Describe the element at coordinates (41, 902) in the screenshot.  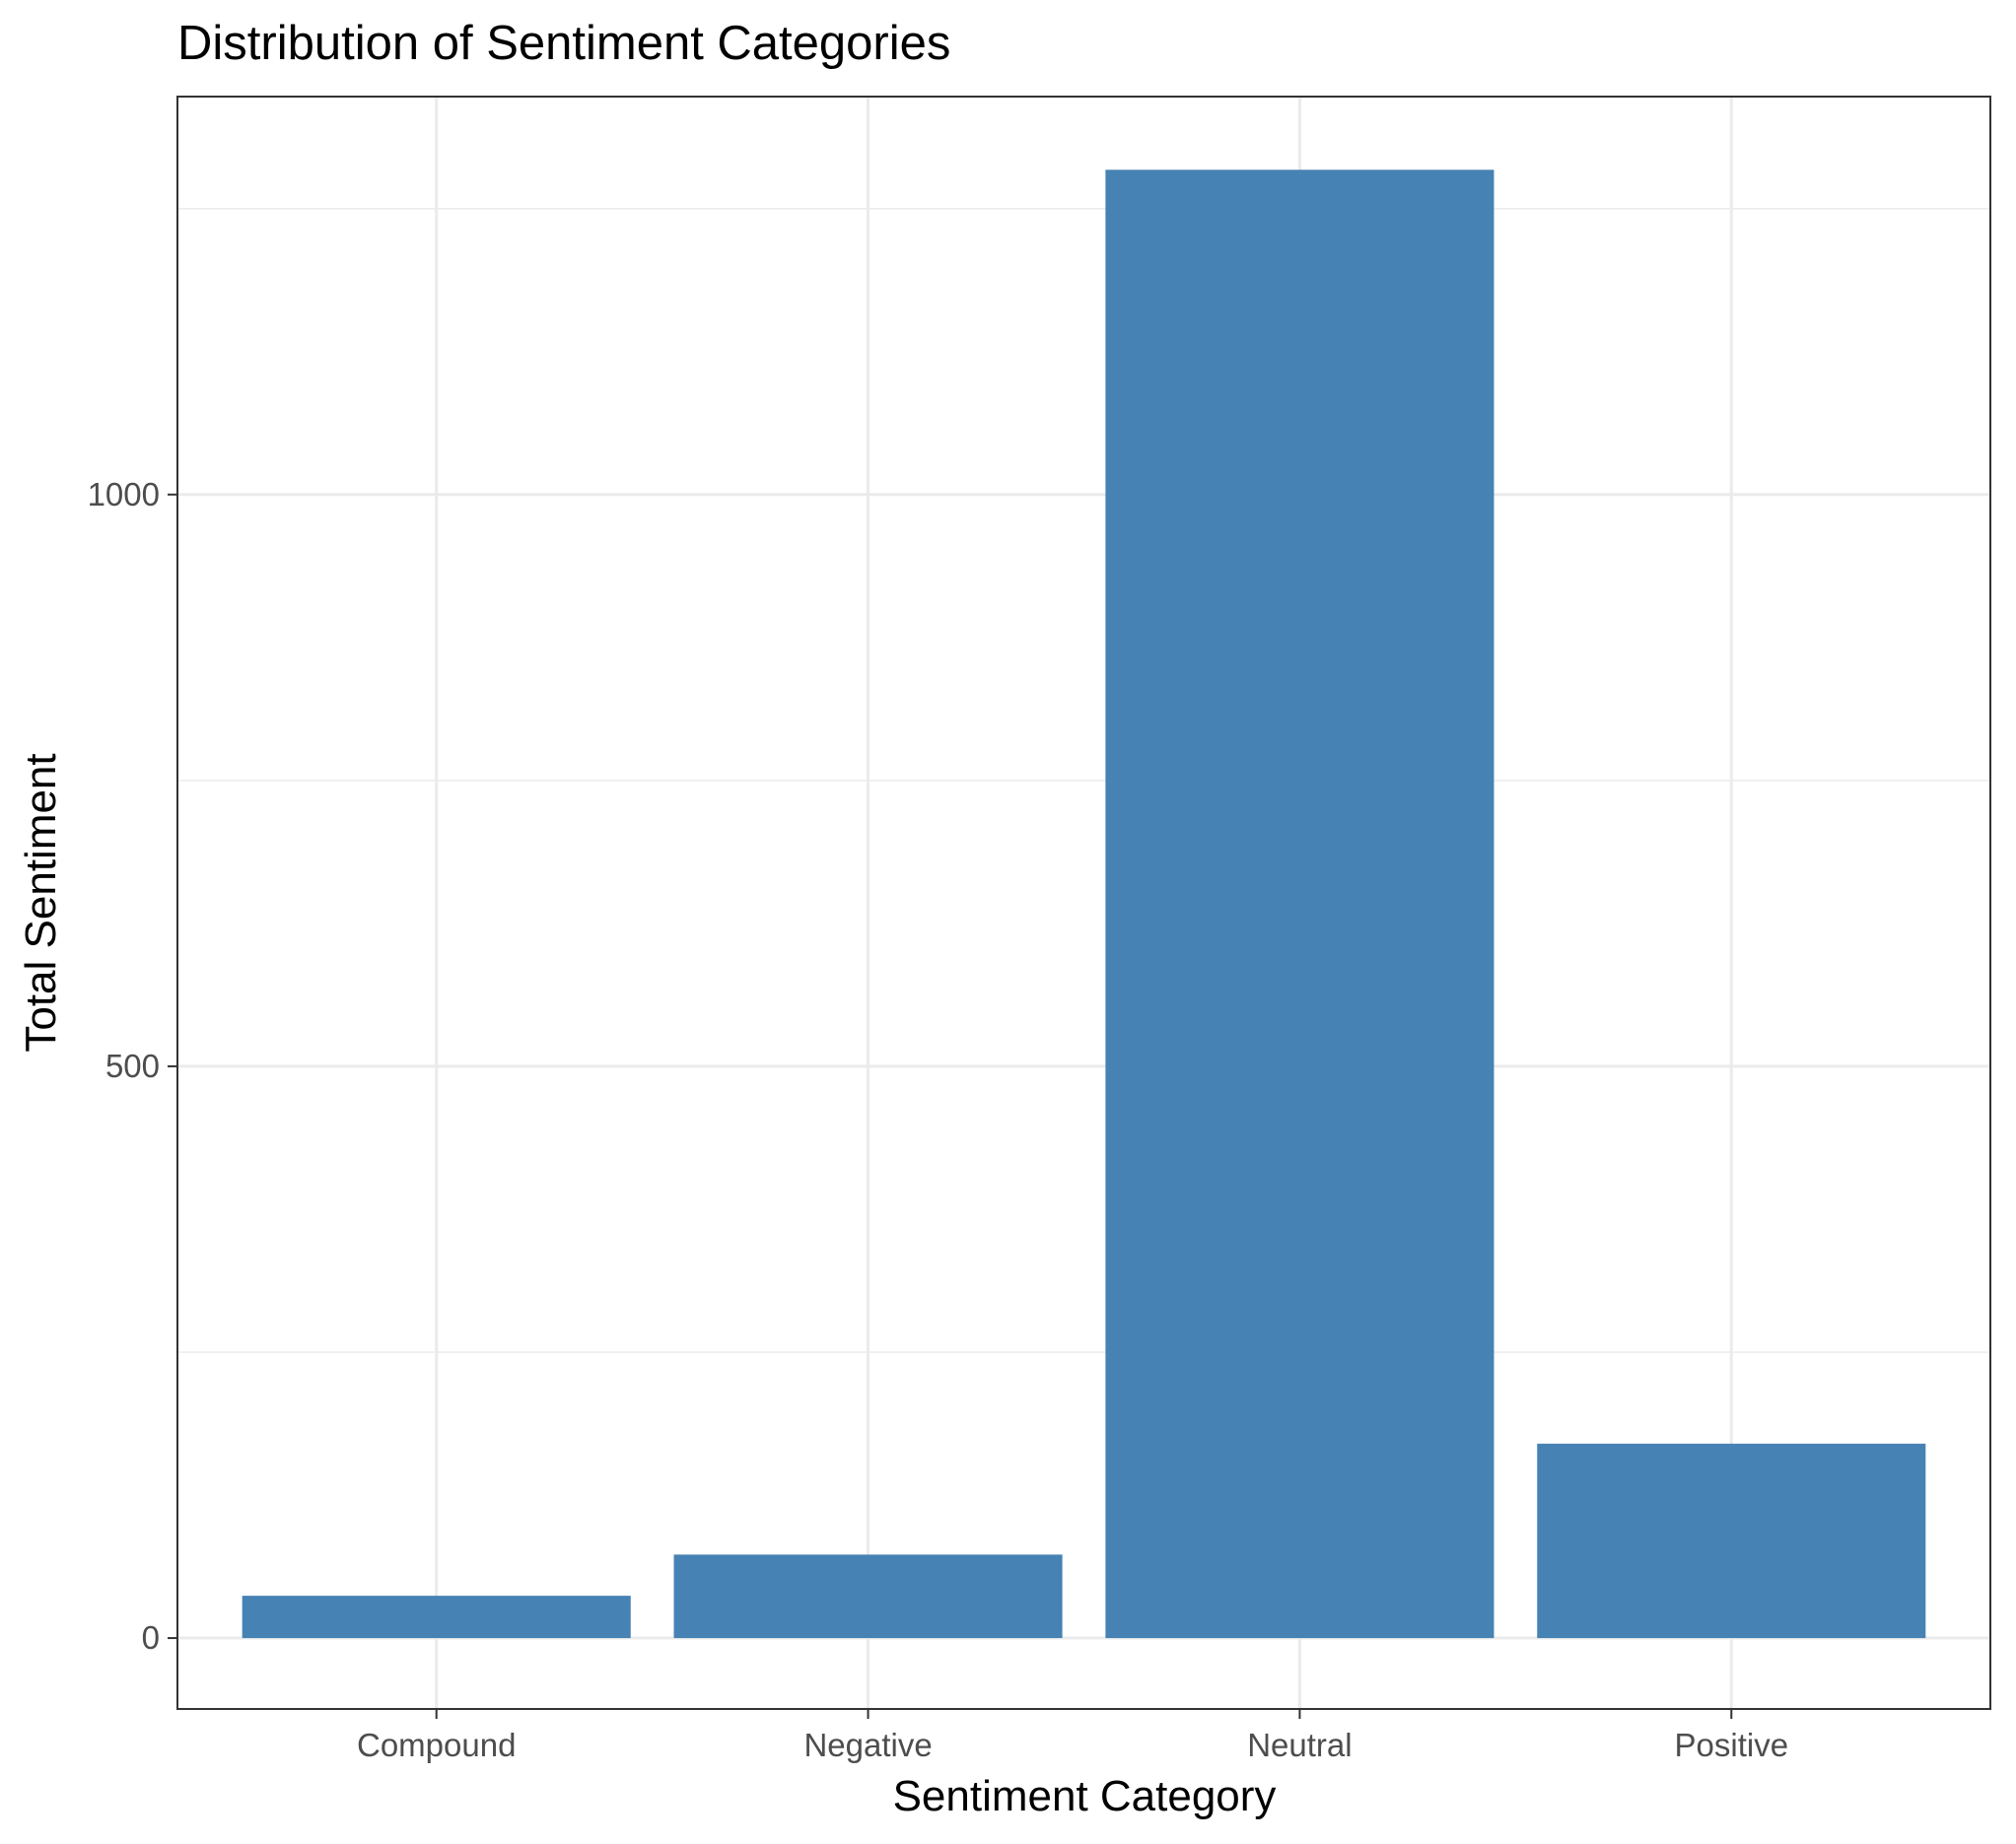
I see `y-axis-title: Total Sentiment` at that location.